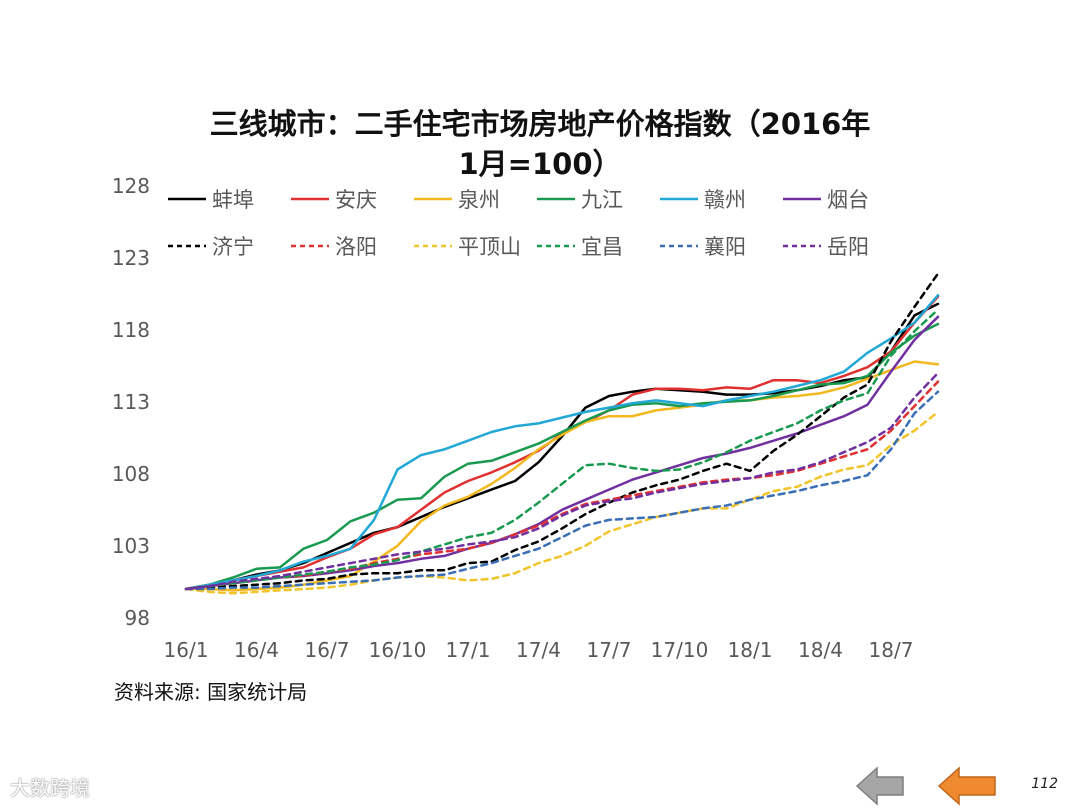 The image size is (1080, 810). Describe the element at coordinates (848, 247) in the screenshot. I see `legend-label: 岳阳` at that location.